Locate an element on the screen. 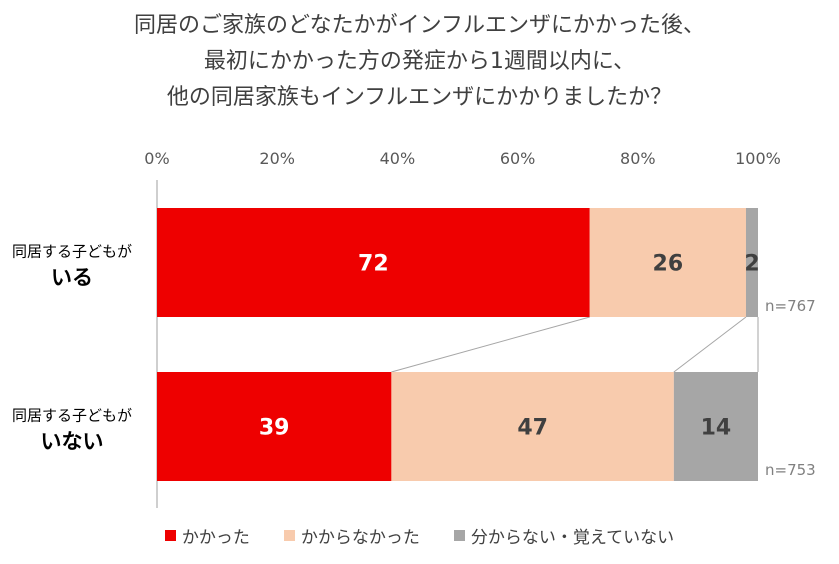  legend: かかった かからなかった 分からない・覚えていない is located at coordinates (419, 535).